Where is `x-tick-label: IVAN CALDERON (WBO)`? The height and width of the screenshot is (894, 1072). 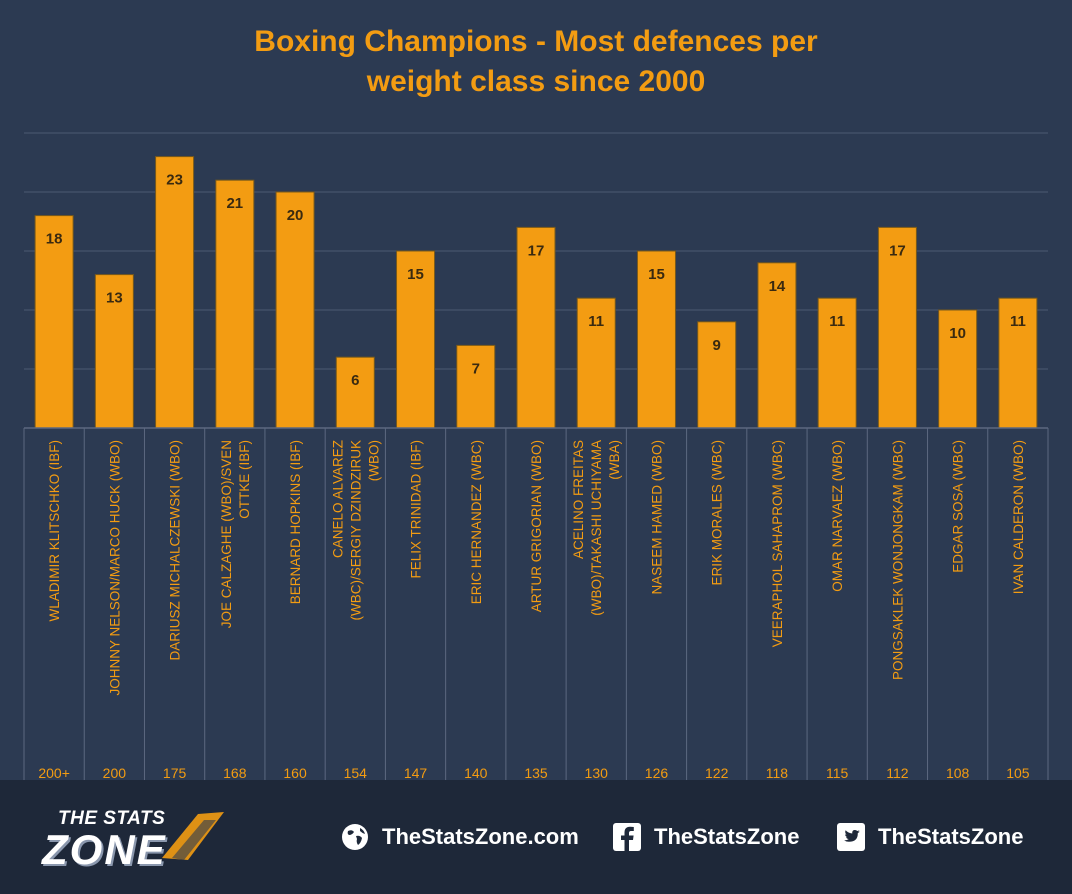 x-tick-label: IVAN CALDERON (WBO) is located at coordinates (1018, 517).